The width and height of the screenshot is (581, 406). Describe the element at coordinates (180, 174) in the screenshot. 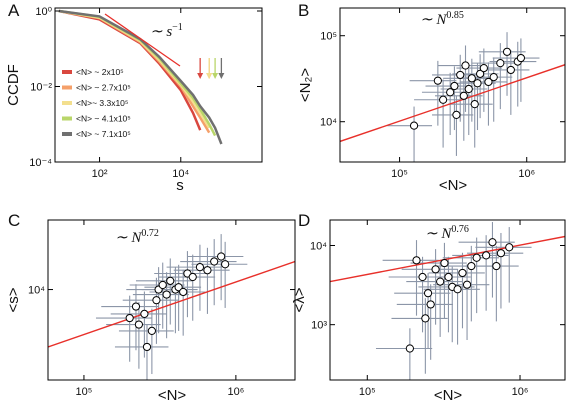

I see `x-tick-label: 10⁴` at that location.